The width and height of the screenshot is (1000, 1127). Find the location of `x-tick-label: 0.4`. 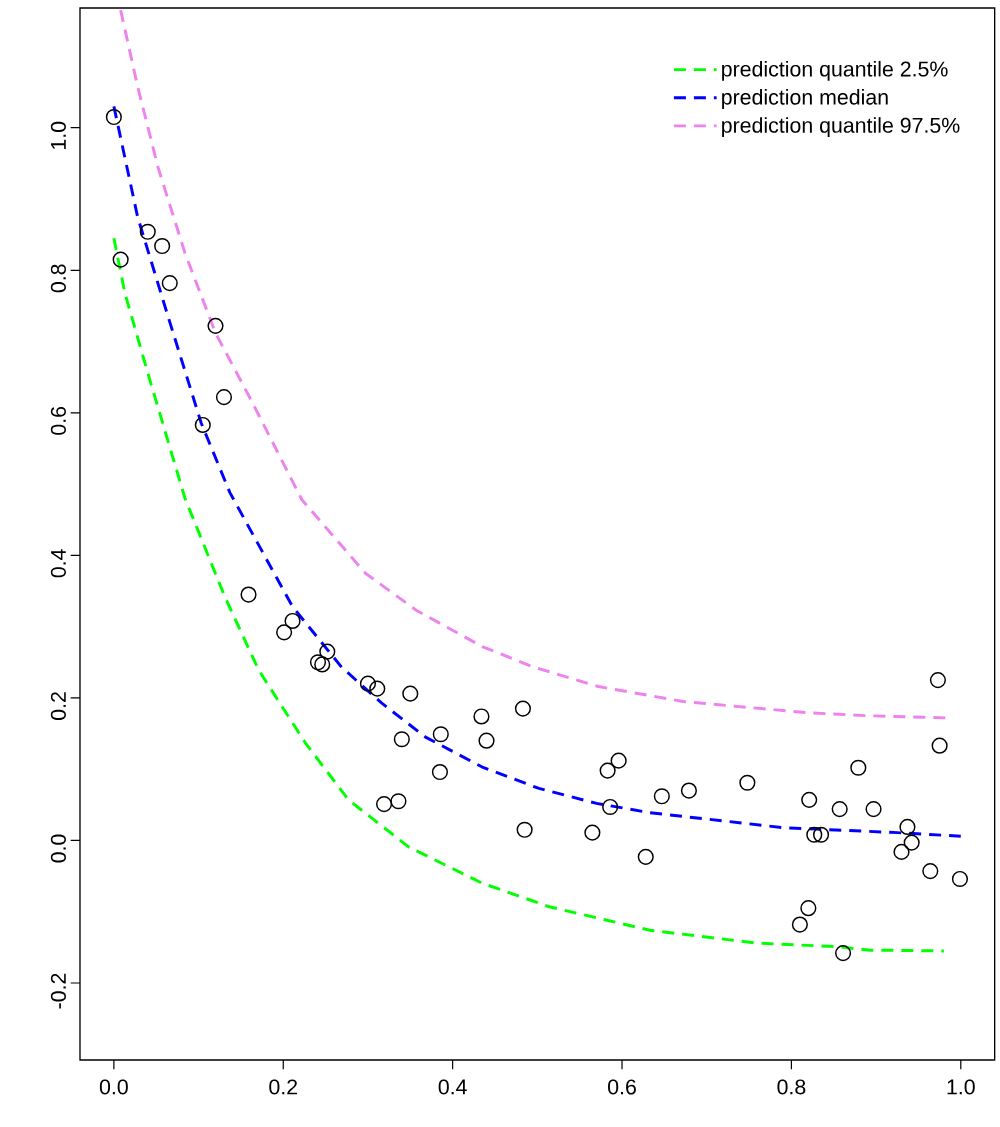

x-tick-label: 0.4 is located at coordinates (452, 1087).